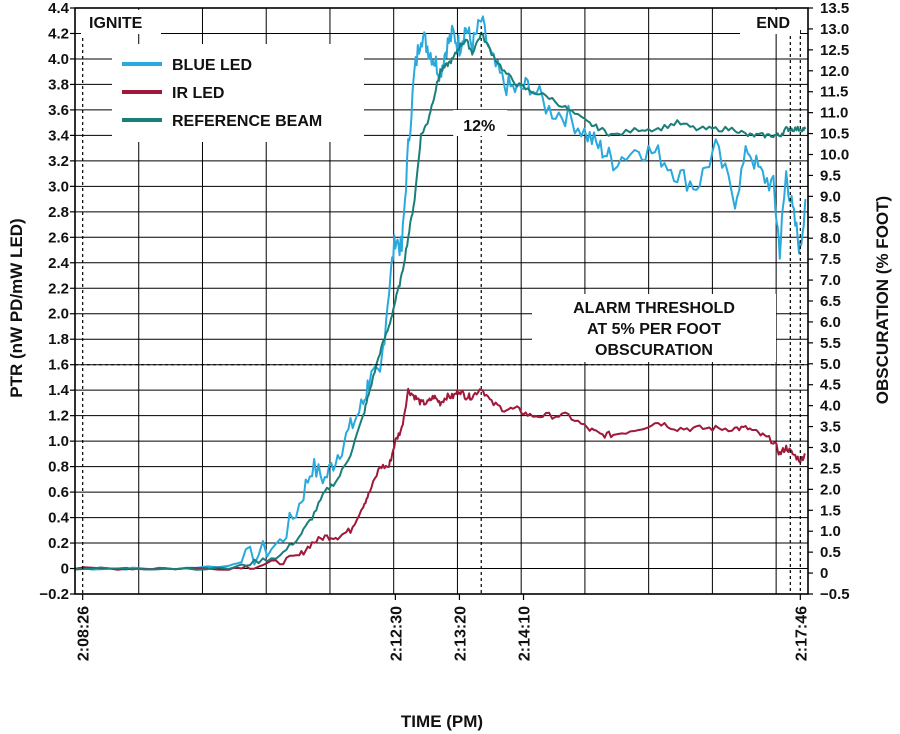 The height and width of the screenshot is (734, 900). Describe the element at coordinates (396, 633) in the screenshot. I see `x-tick-label: 2:12:30` at that location.